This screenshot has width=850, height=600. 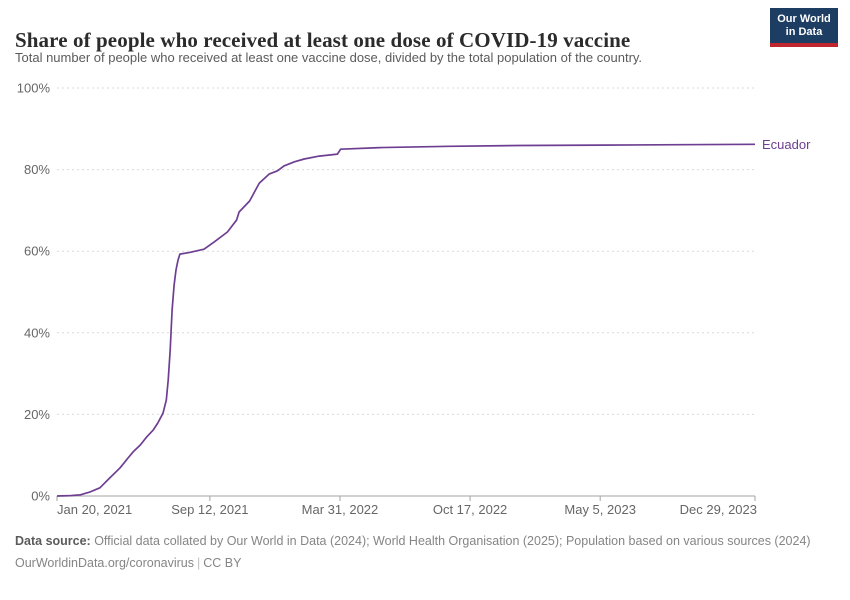 What do you see at coordinates (804, 18) in the screenshot?
I see `owid-logo-line1: Our World` at bounding box center [804, 18].